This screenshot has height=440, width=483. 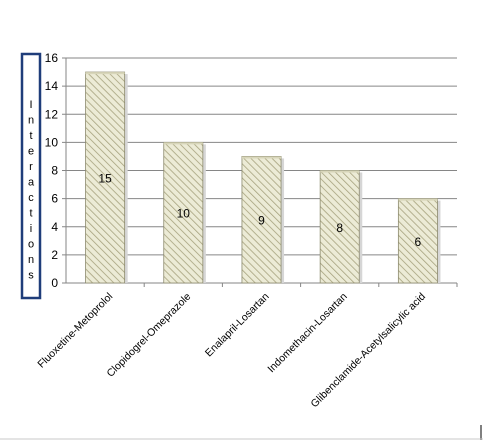 I want to click on data-label: 8, so click(x=339, y=228).